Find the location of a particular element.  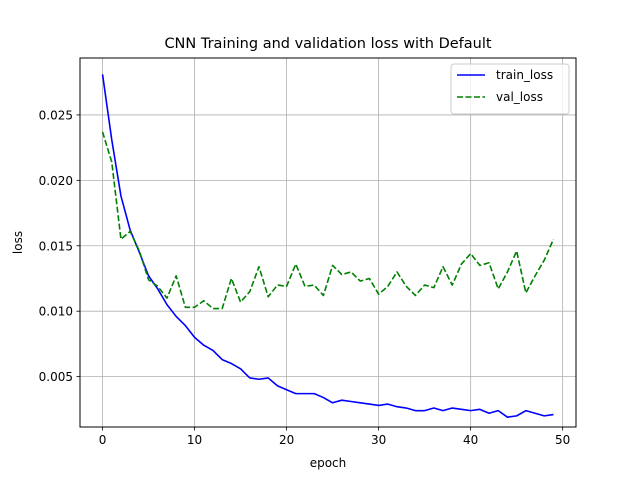

x-tick-label: 30 is located at coordinates (378, 440).